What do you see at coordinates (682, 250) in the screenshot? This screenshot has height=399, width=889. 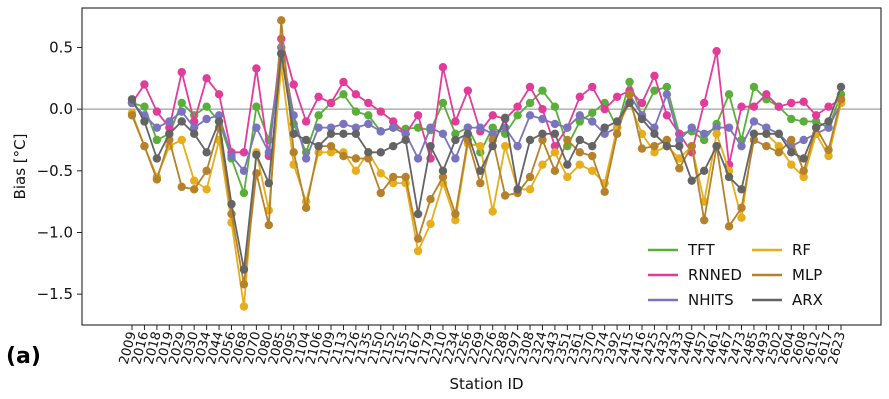 I see `legend-item-tft: TFT` at bounding box center [682, 250].